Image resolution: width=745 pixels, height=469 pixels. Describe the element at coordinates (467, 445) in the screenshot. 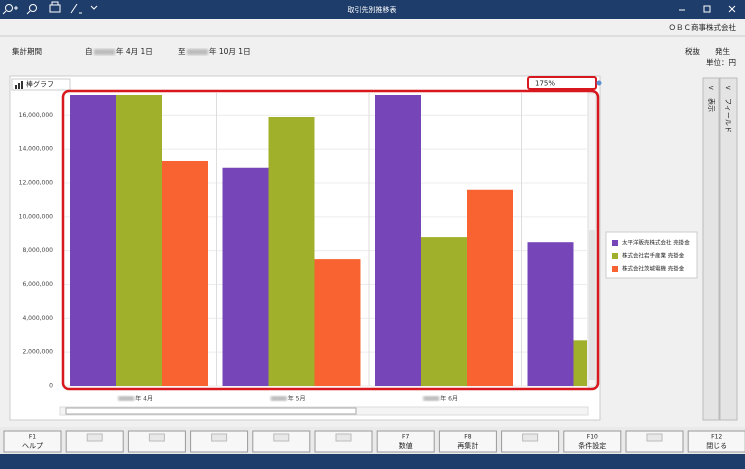

I see `function-key-label: 再集計` at that location.